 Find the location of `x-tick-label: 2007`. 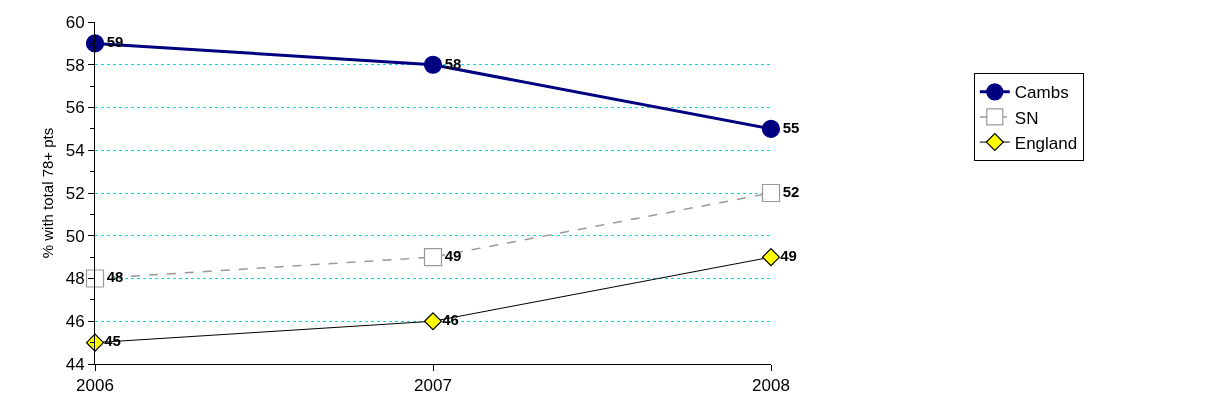

x-tick-label: 2007 is located at coordinates (433, 386).